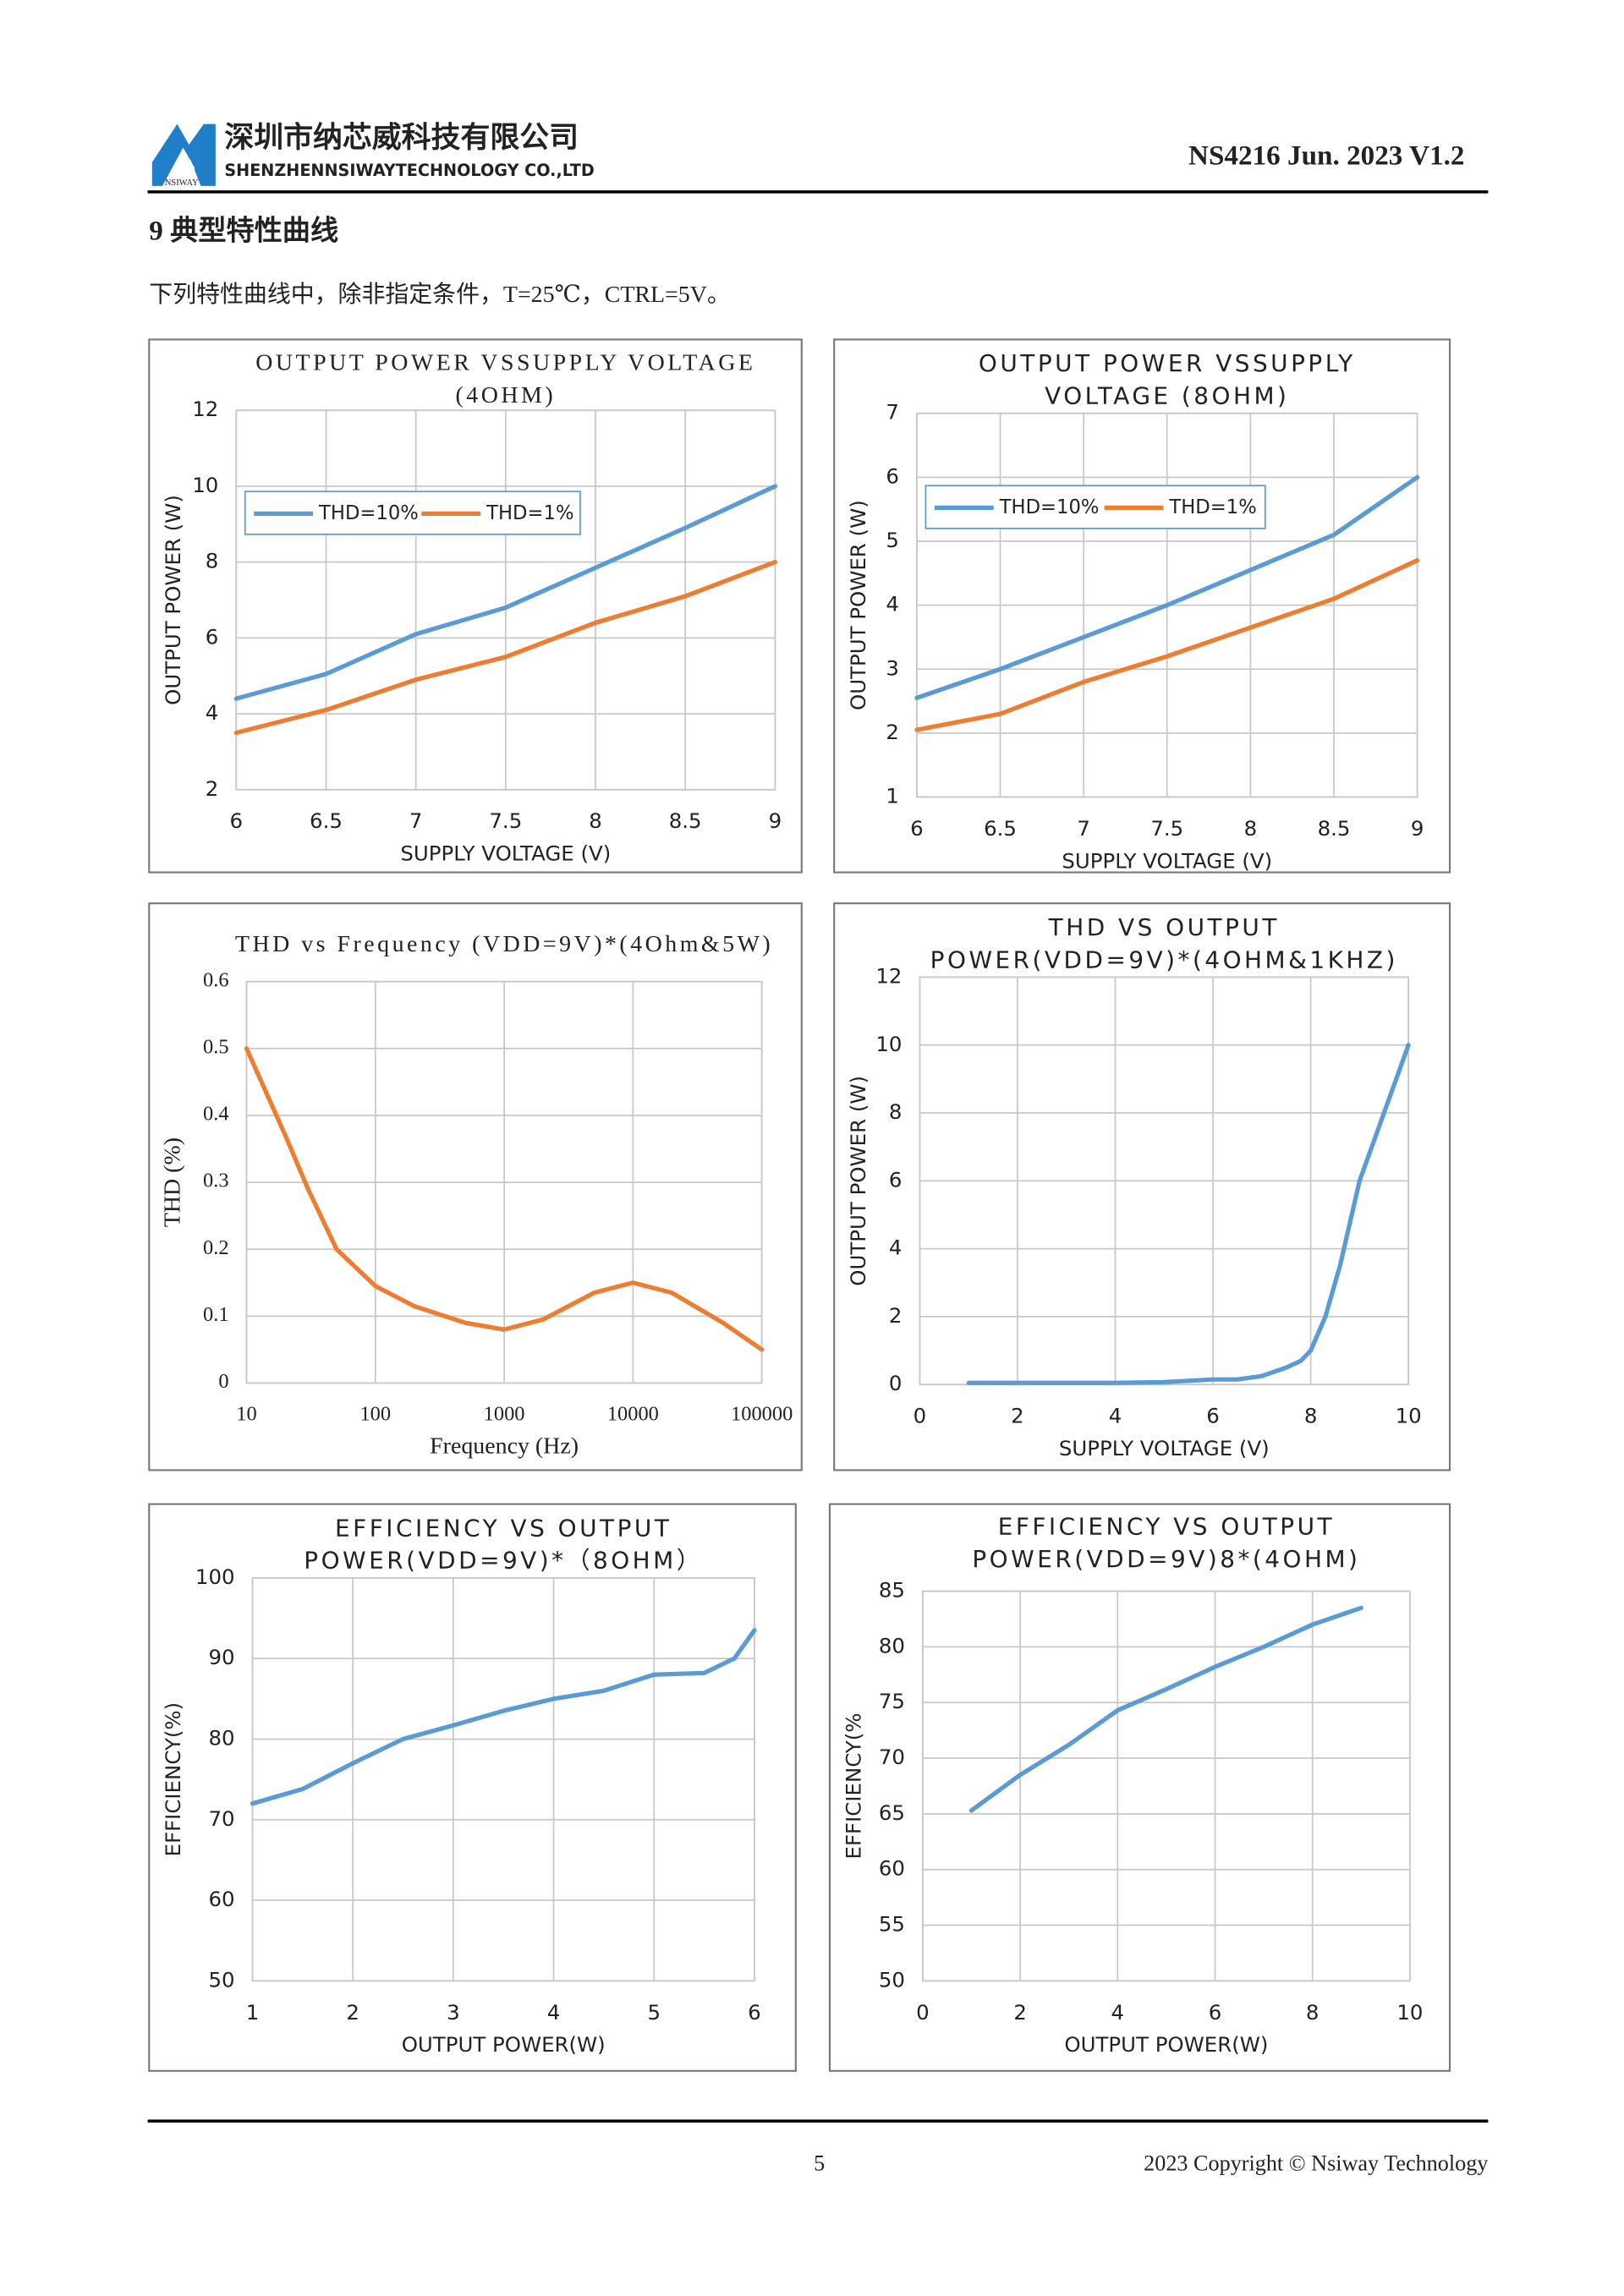 This screenshot has height=2296, width=1624. Describe the element at coordinates (416, 821) in the screenshot. I see `x-tick-label: 7` at that location.